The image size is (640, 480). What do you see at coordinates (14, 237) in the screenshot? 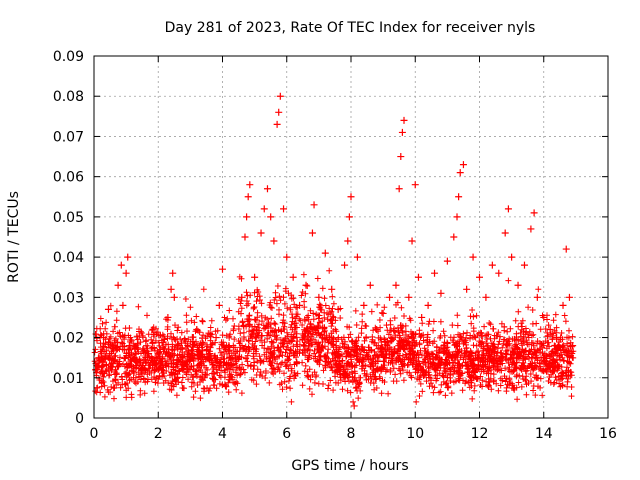
I see `y-axis-label: ROTI / TECUs` at bounding box center [14, 237].